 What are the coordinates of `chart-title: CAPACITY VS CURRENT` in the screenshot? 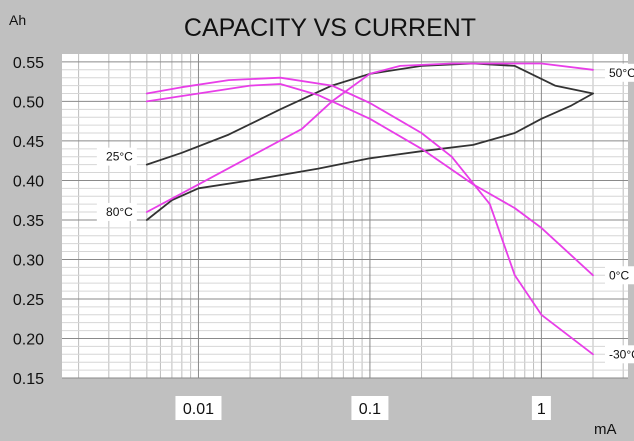 It's located at (330, 28).